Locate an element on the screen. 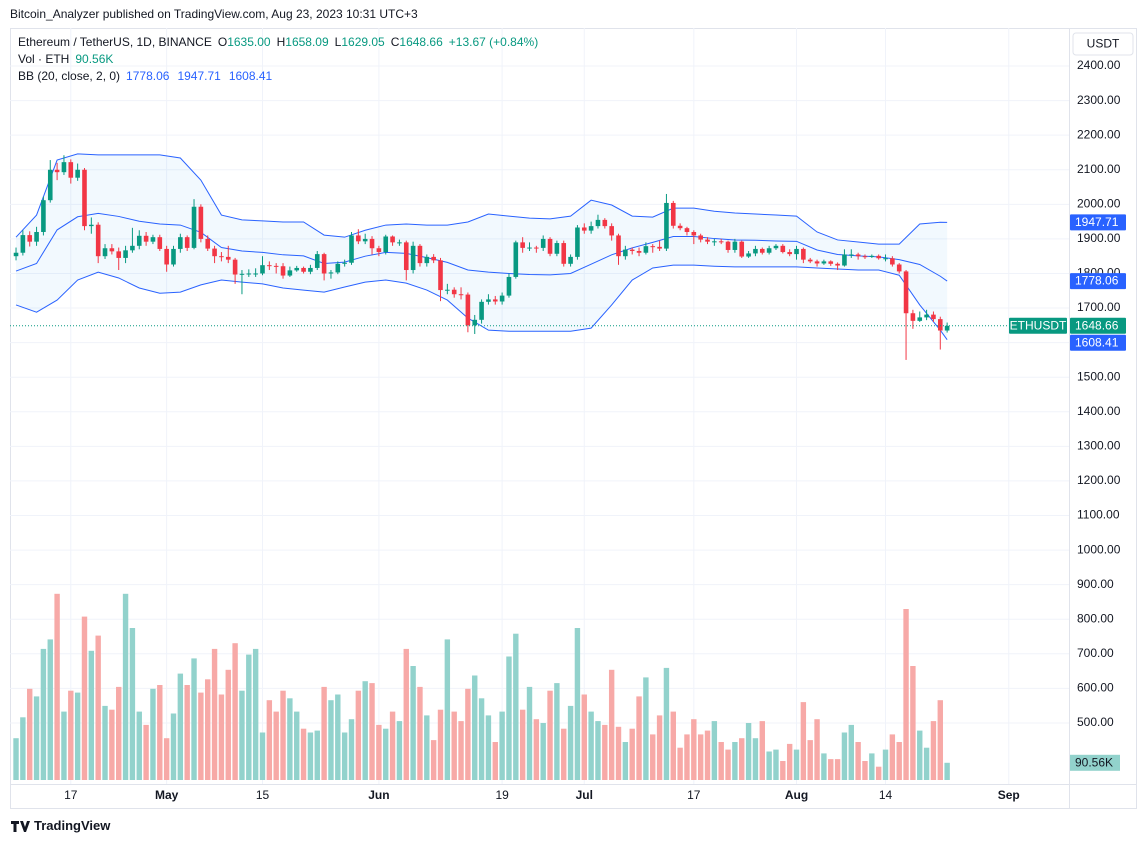  price-tag-label: 1947.71 is located at coordinates (1097, 222).